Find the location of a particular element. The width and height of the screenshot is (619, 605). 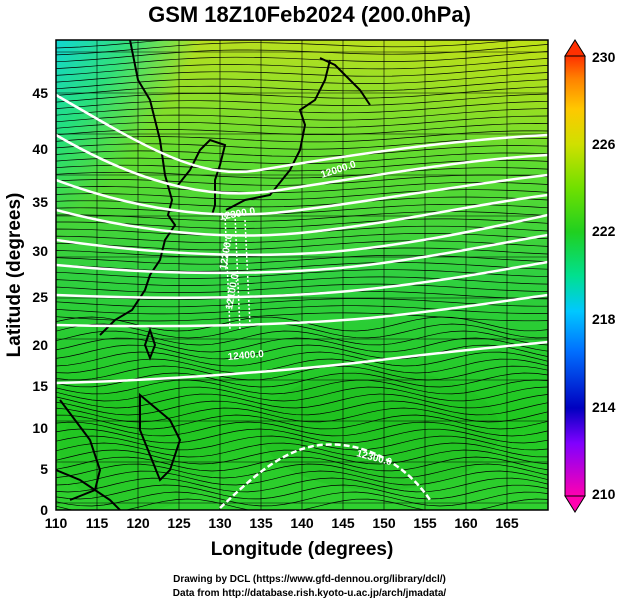

x-tick-label: 150 is located at coordinates (384, 523).